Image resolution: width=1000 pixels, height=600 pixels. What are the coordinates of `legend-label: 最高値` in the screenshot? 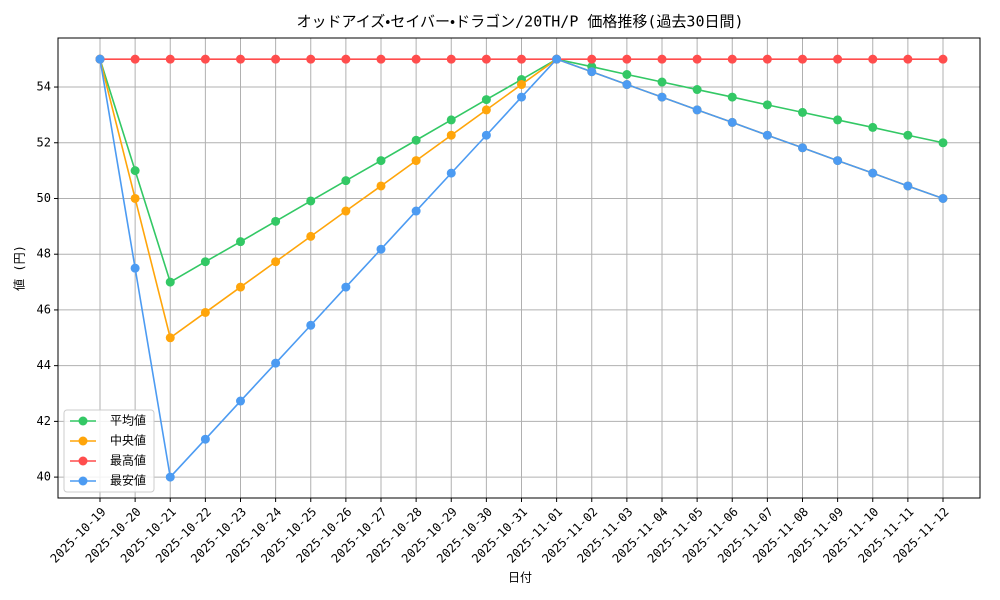 It's located at (128, 460).